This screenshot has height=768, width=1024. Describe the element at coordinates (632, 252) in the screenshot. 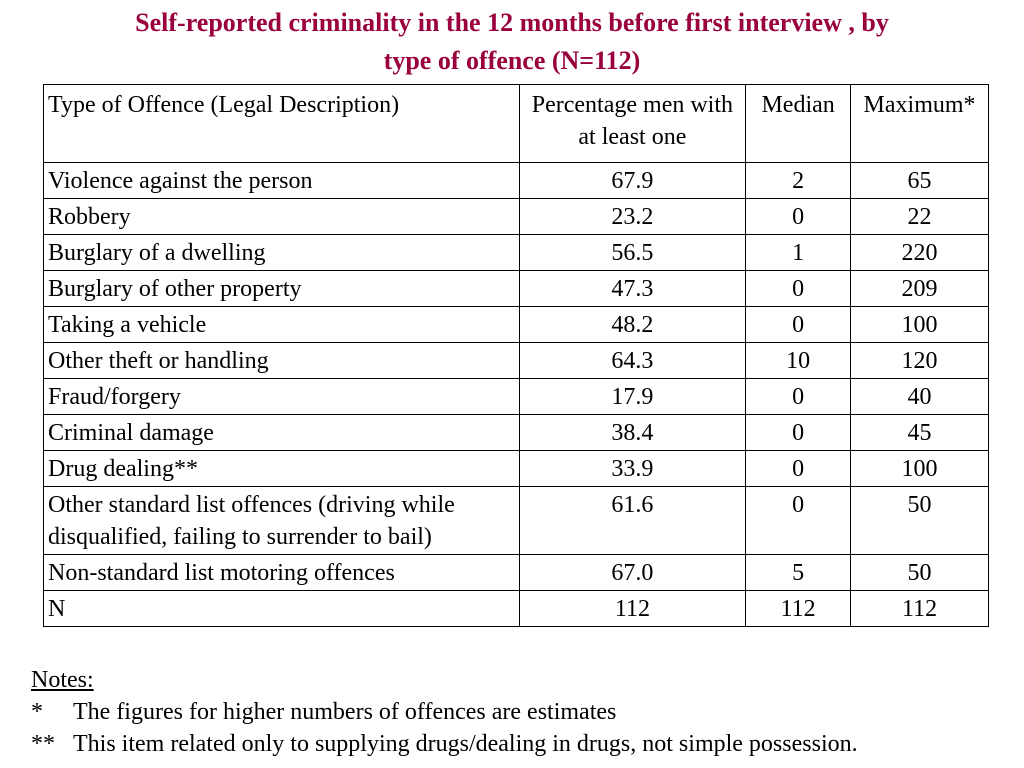

I see `cell-percentage: 56.5` at that location.